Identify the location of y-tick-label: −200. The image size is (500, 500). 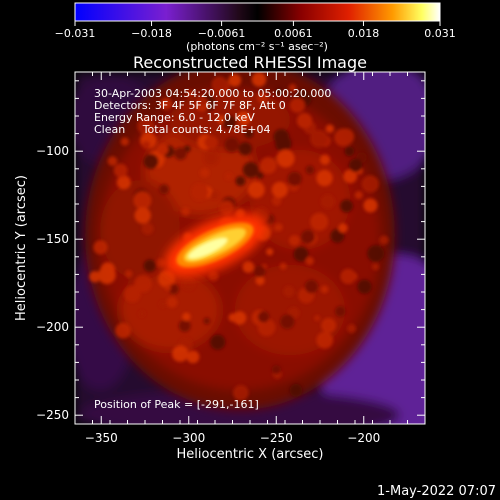
(52, 327).